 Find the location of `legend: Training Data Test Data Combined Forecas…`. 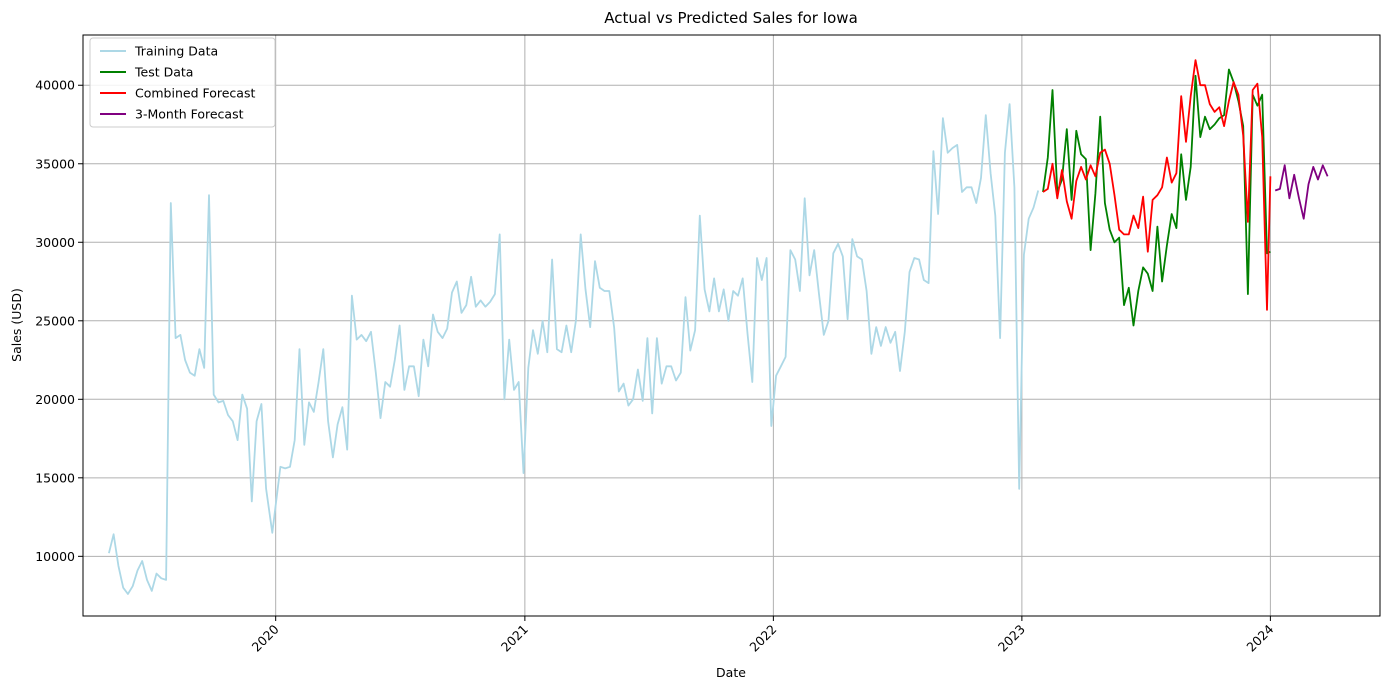

legend: Training Data Test Data Combined Forecas… is located at coordinates (182, 82).